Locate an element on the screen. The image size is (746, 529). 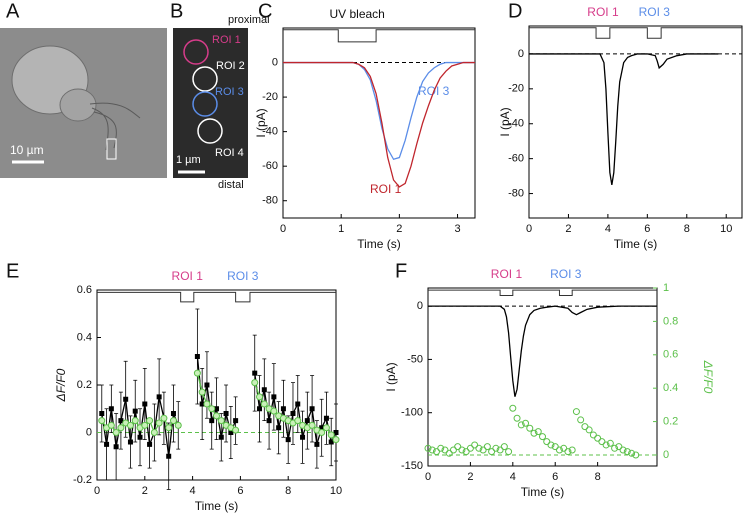
y-tick-label: -50 is located at coordinates (415, 359).